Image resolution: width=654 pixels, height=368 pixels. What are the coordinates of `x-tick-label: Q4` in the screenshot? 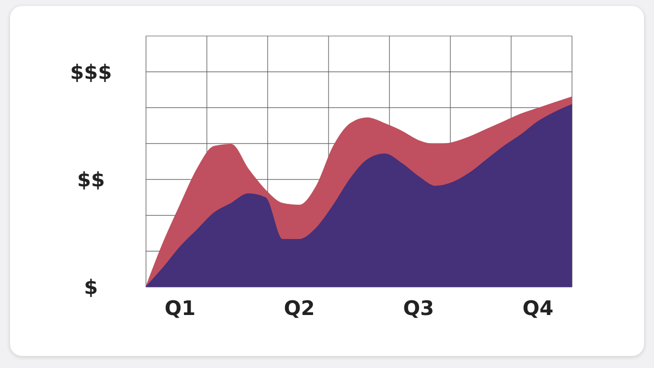 It's located at (538, 308).